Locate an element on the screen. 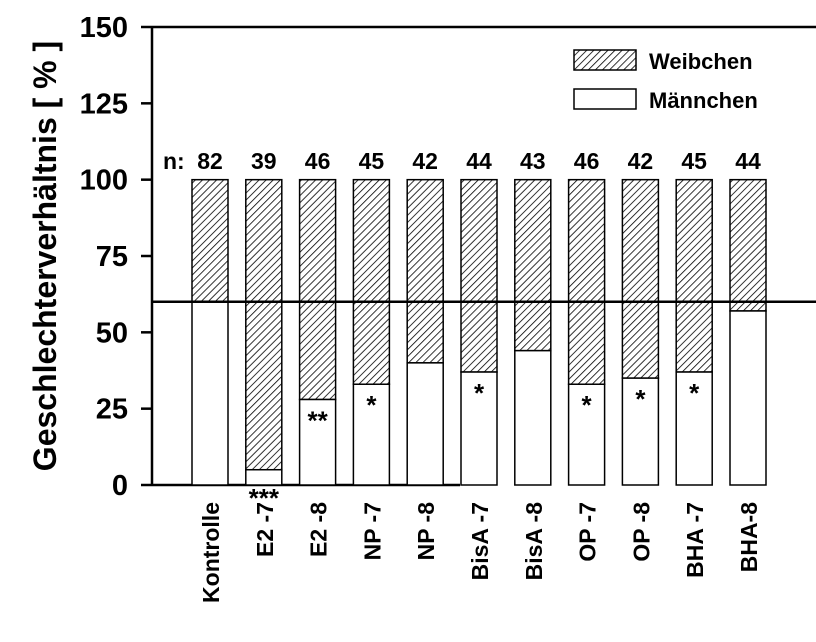  x-tick-label: NP -8 is located at coordinates (426, 531).